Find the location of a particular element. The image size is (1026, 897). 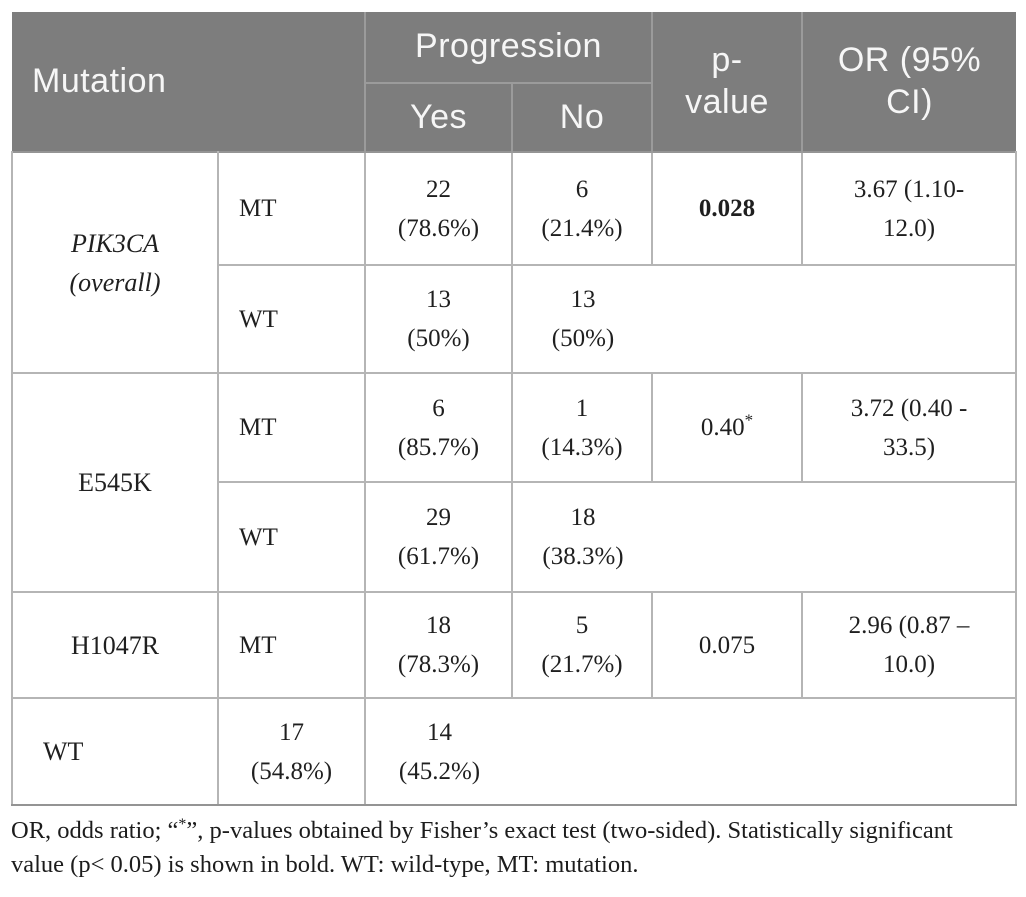

row-e545k-wt: WT 29 (61.7%) 18 (38.3%) is located at coordinates (515, 537).